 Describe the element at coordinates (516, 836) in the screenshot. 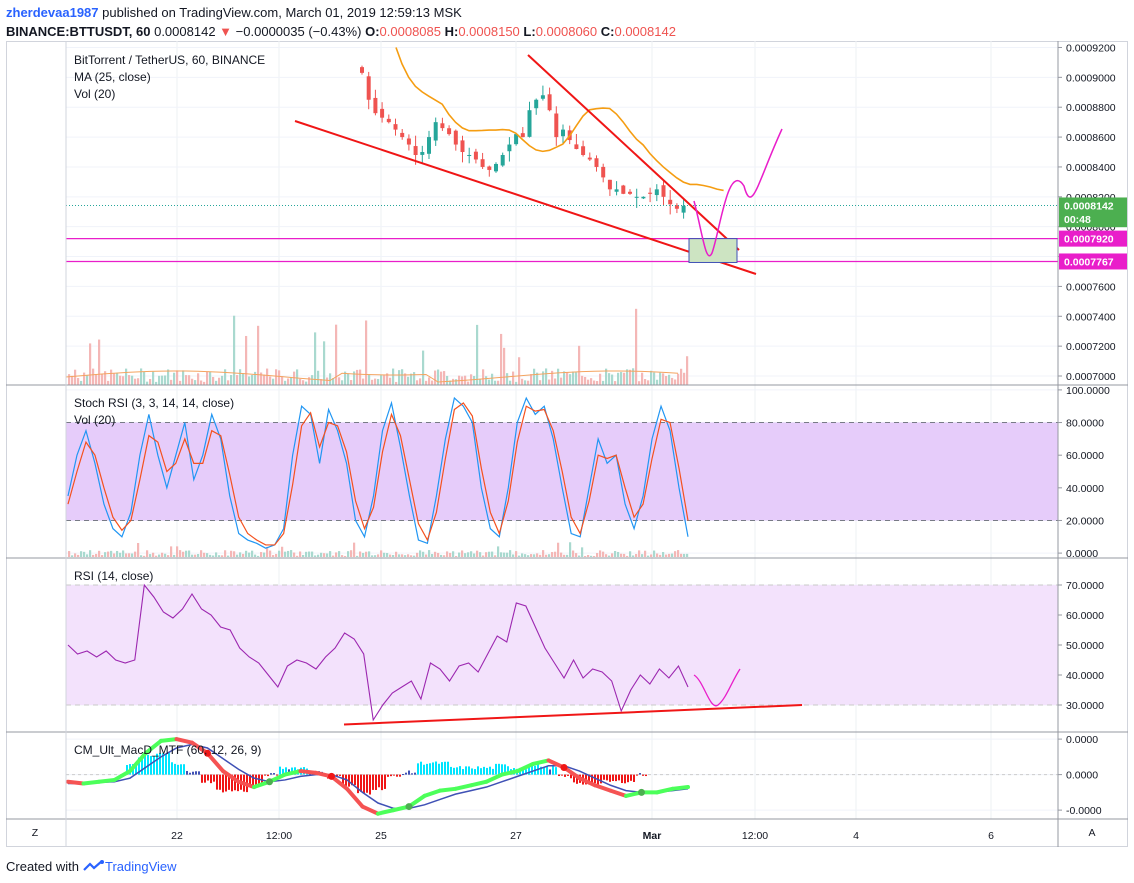

I see `xtick-3: 27` at that location.